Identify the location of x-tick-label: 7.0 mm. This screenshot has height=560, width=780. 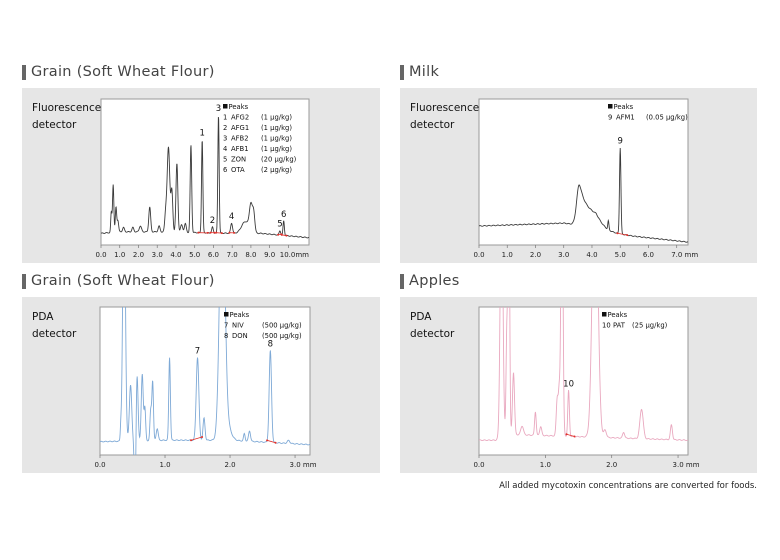
(684, 255).